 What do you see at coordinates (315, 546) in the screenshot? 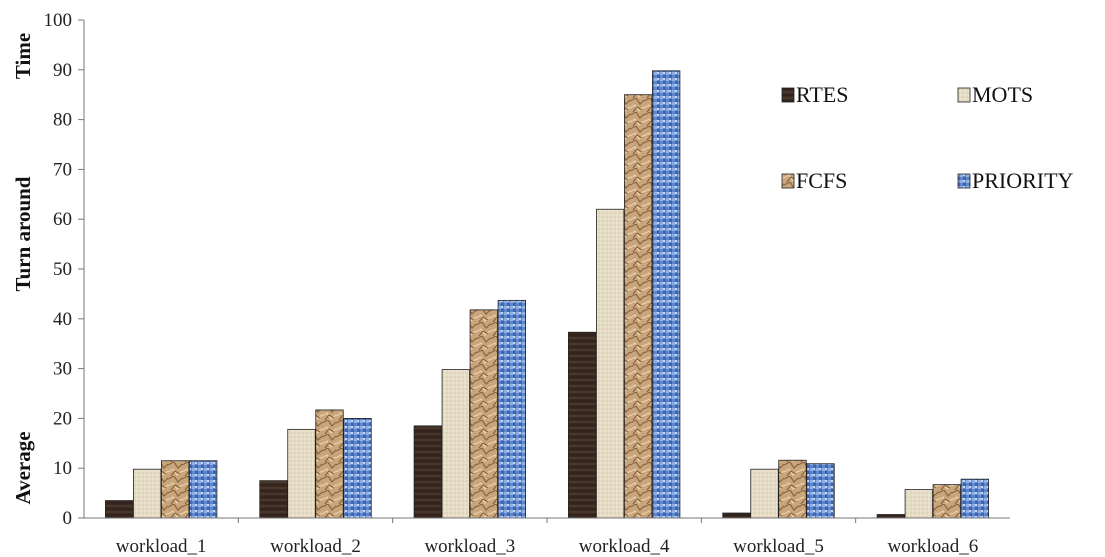
I see `x-tick-label: workload_2` at bounding box center [315, 546].